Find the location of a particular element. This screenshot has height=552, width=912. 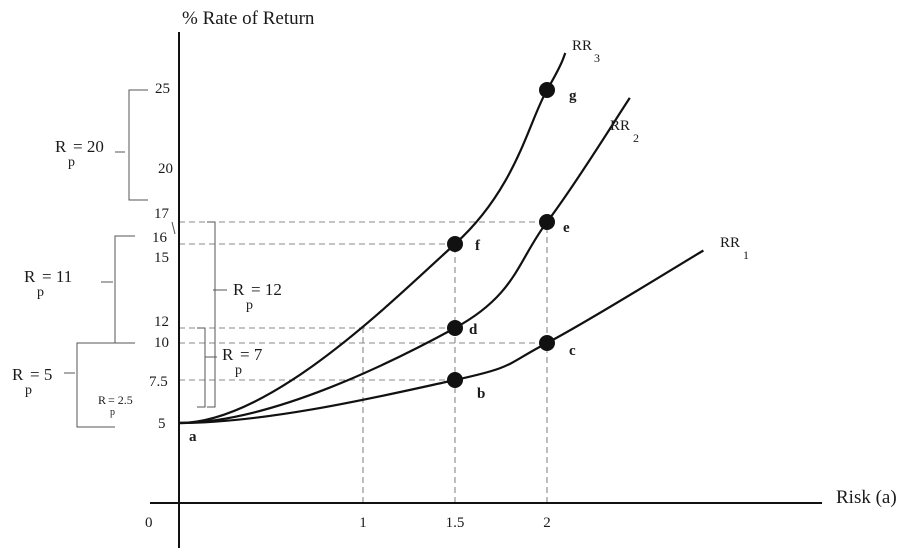

rp-label-value: = 2.5 is located at coordinates (120, 400).